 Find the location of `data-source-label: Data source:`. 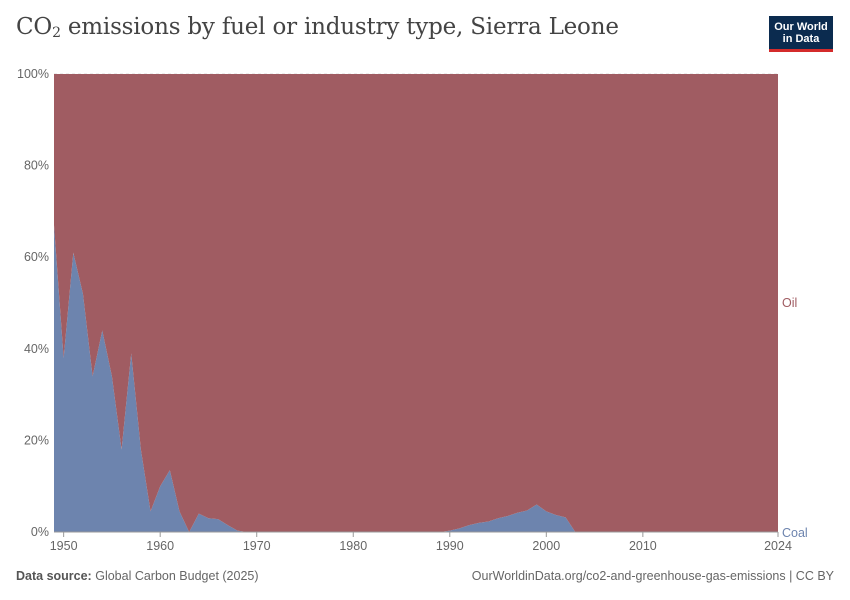

data-source-label: Data source: is located at coordinates (54, 576).